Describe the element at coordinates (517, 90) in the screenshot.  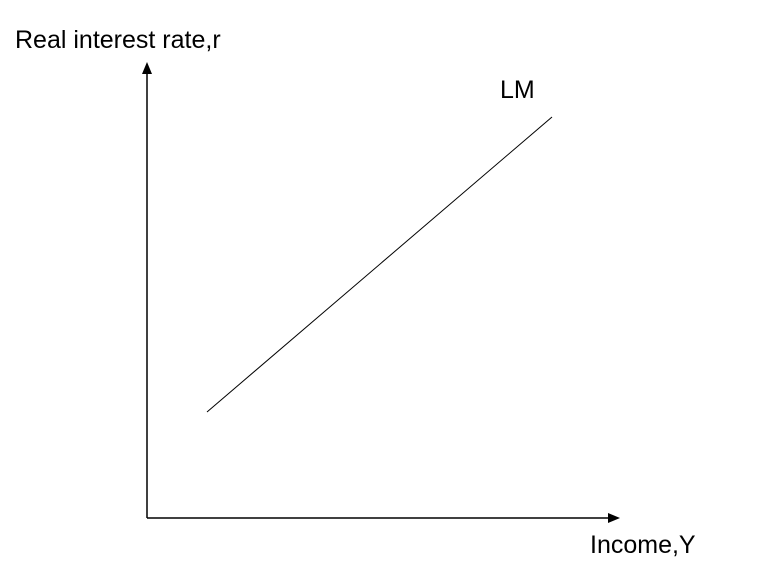
I see `lm-curve-label: LM` at that location.